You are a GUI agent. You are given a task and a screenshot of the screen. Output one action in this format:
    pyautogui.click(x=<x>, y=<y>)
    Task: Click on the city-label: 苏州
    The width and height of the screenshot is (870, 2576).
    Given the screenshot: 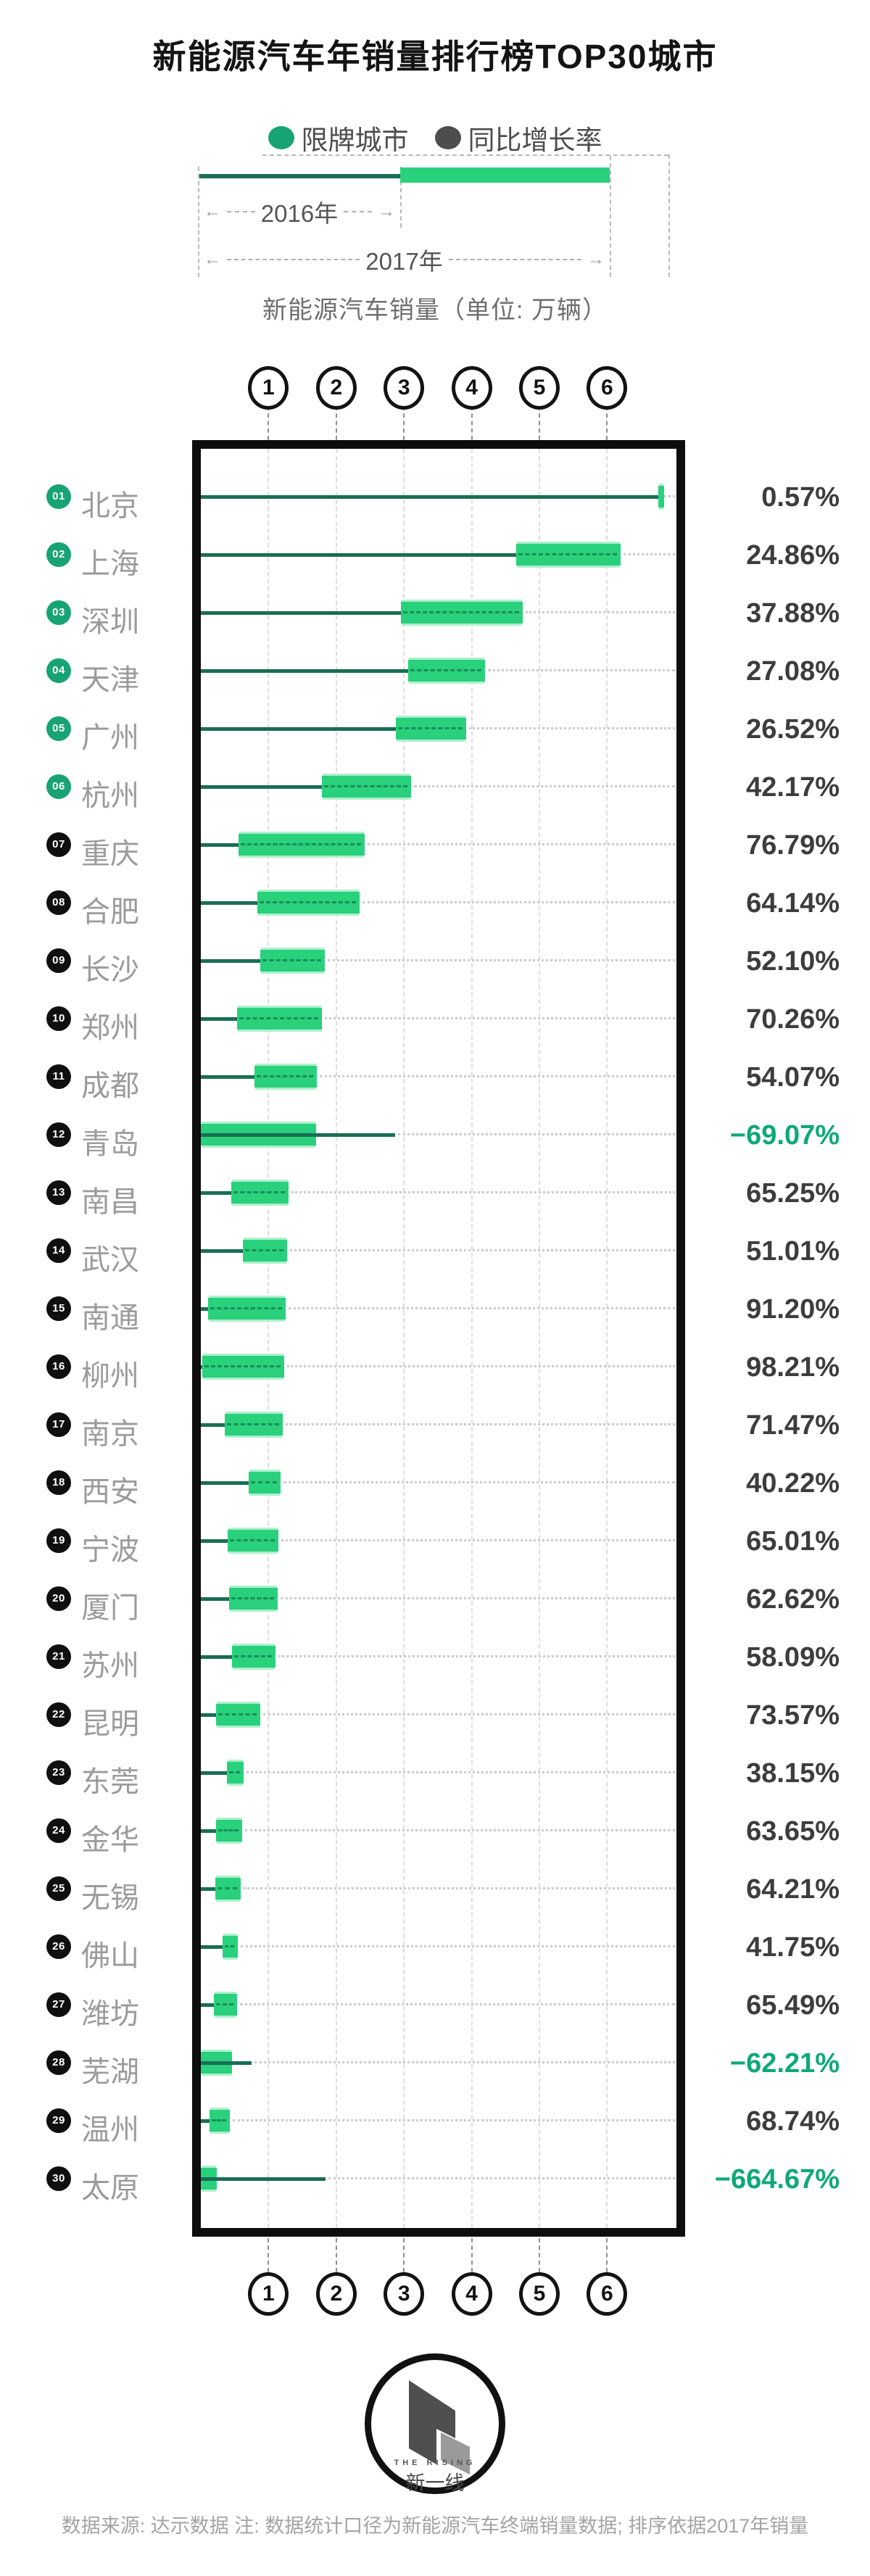 What is the action you would take?
    pyautogui.click(x=110, y=1666)
    